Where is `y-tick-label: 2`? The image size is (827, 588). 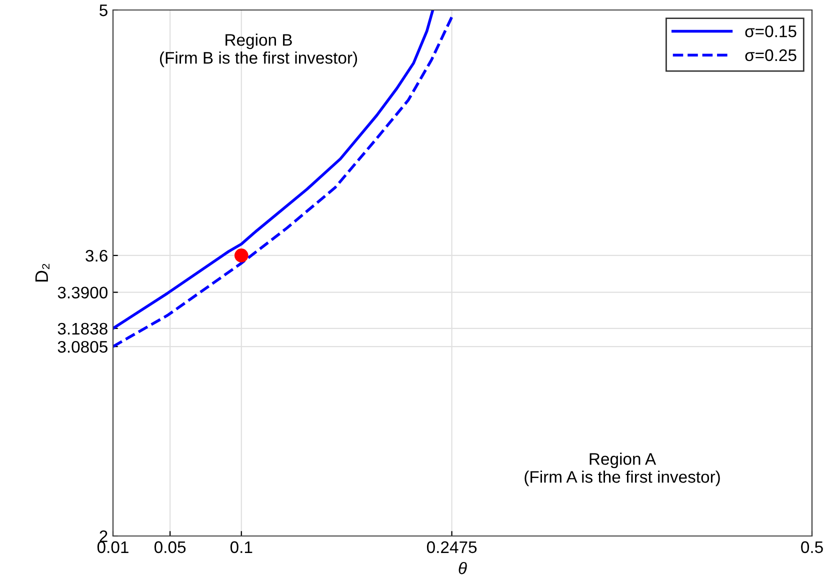
y-tick-label: 2 is located at coordinates (104, 536).